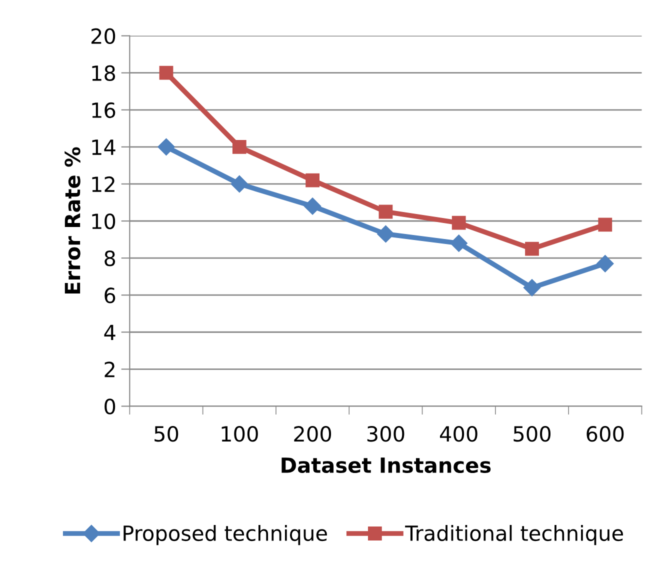 This screenshot has height=587, width=665. I want to click on x-tick-label: 200, so click(313, 434).